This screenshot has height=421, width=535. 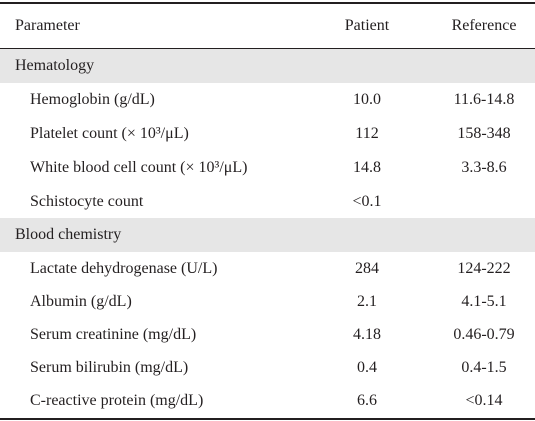 What do you see at coordinates (367, 400) in the screenshot?
I see `patient-cell: 6.6` at bounding box center [367, 400].